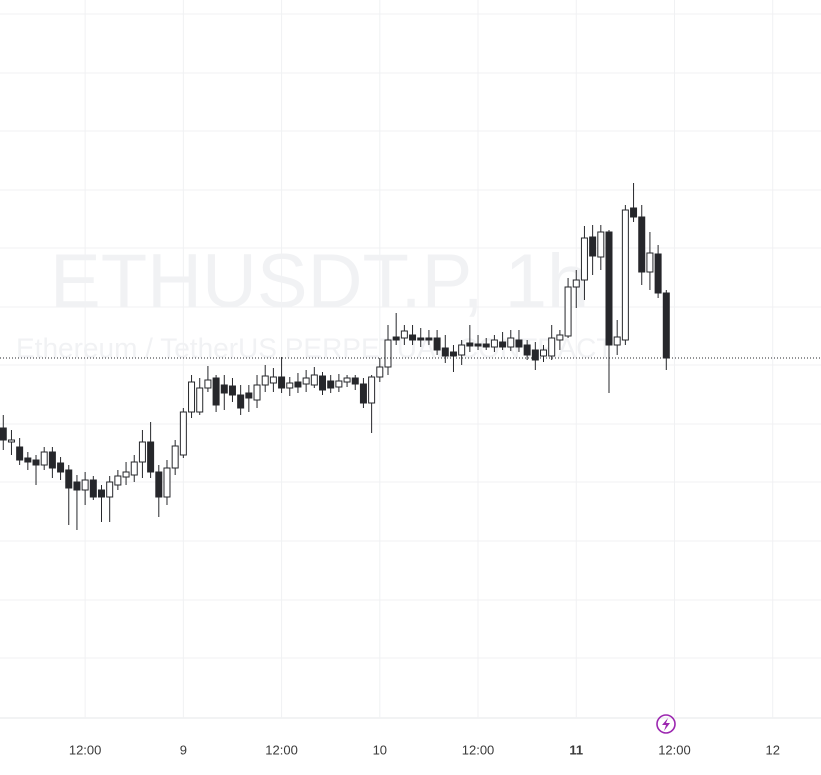 This screenshot has height=775, width=821. I want to click on x-tick-label: 11, so click(576, 749).